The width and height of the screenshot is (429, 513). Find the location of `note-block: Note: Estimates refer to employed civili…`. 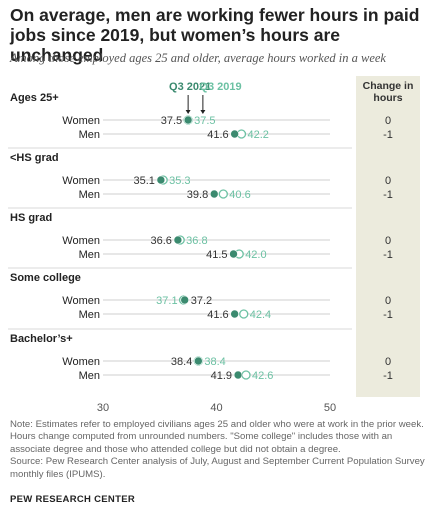

note-block: Note: Estimates refer to employed civili… is located at coordinates (217, 450).